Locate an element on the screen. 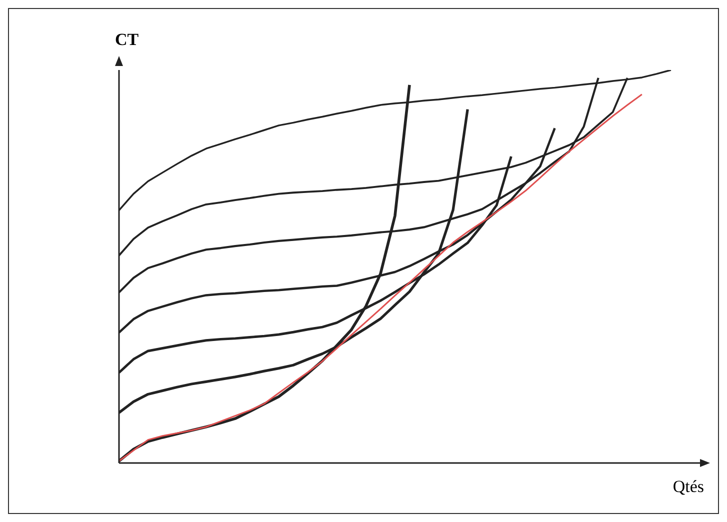 The height and width of the screenshot is (522, 727). x-axis-title: Qtés is located at coordinates (688, 487).